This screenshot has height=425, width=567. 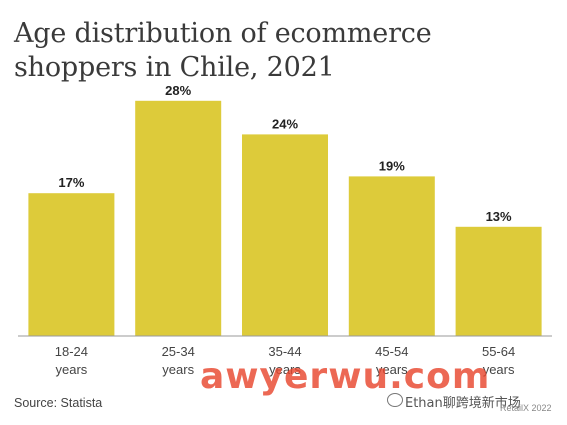 What do you see at coordinates (463, 403) in the screenshot?
I see `watermark-wechat: Ethan聊跨境新市场` at bounding box center [463, 403].